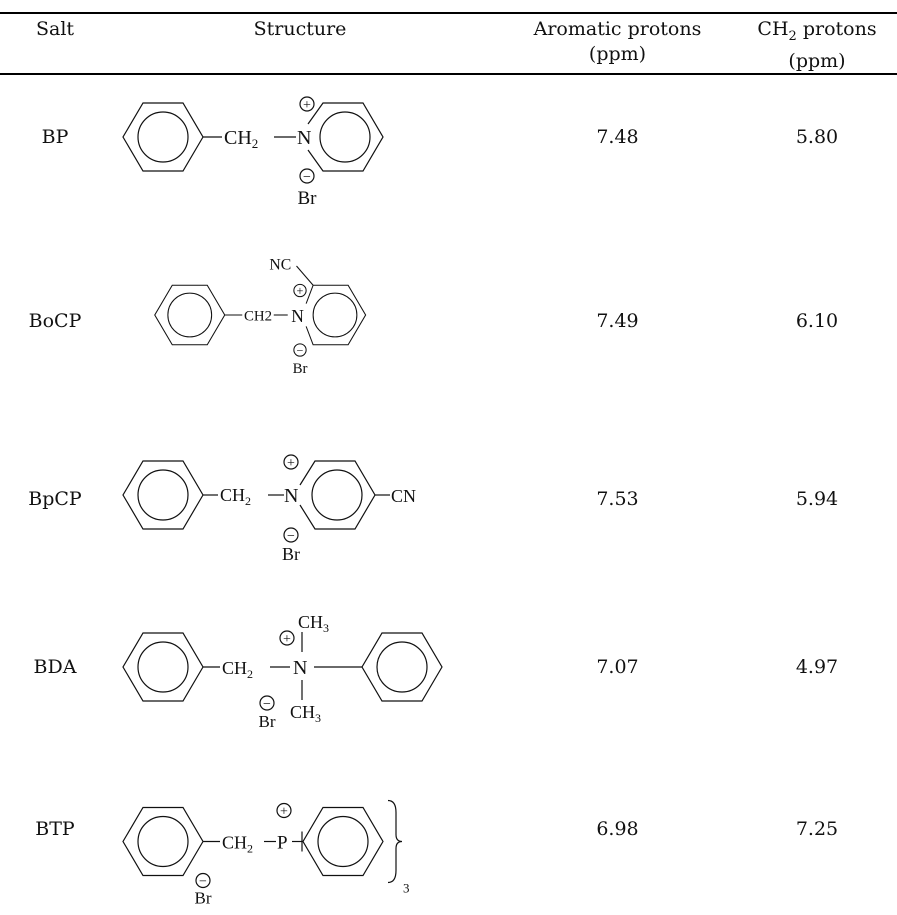 This screenshot has width=897, height=915. What do you see at coordinates (817, 829) in the screenshot?
I see `ch2-value: 7.25` at bounding box center [817, 829].